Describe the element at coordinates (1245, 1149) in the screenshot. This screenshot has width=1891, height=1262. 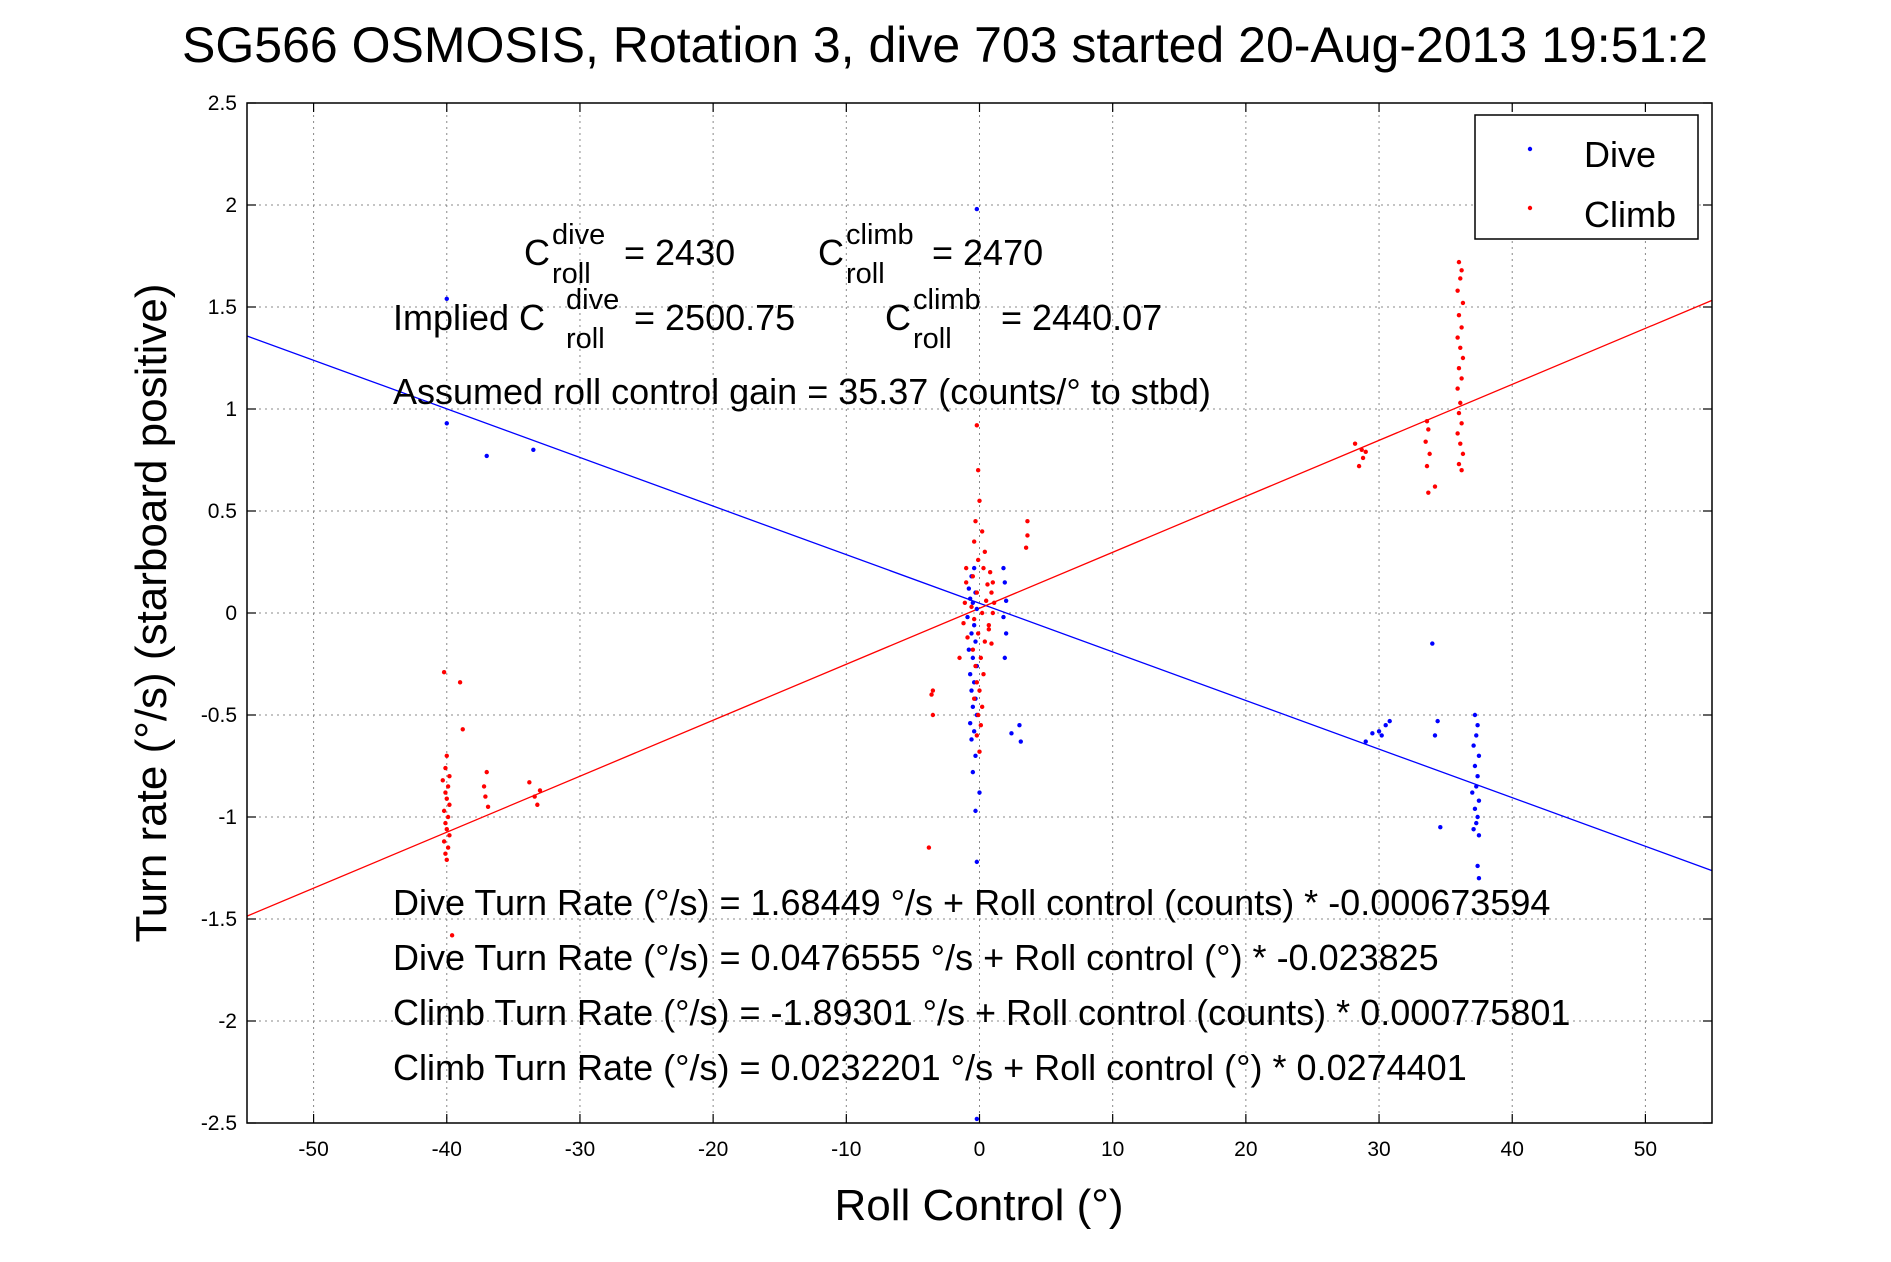
I see `x-tick-label: 20` at that location.